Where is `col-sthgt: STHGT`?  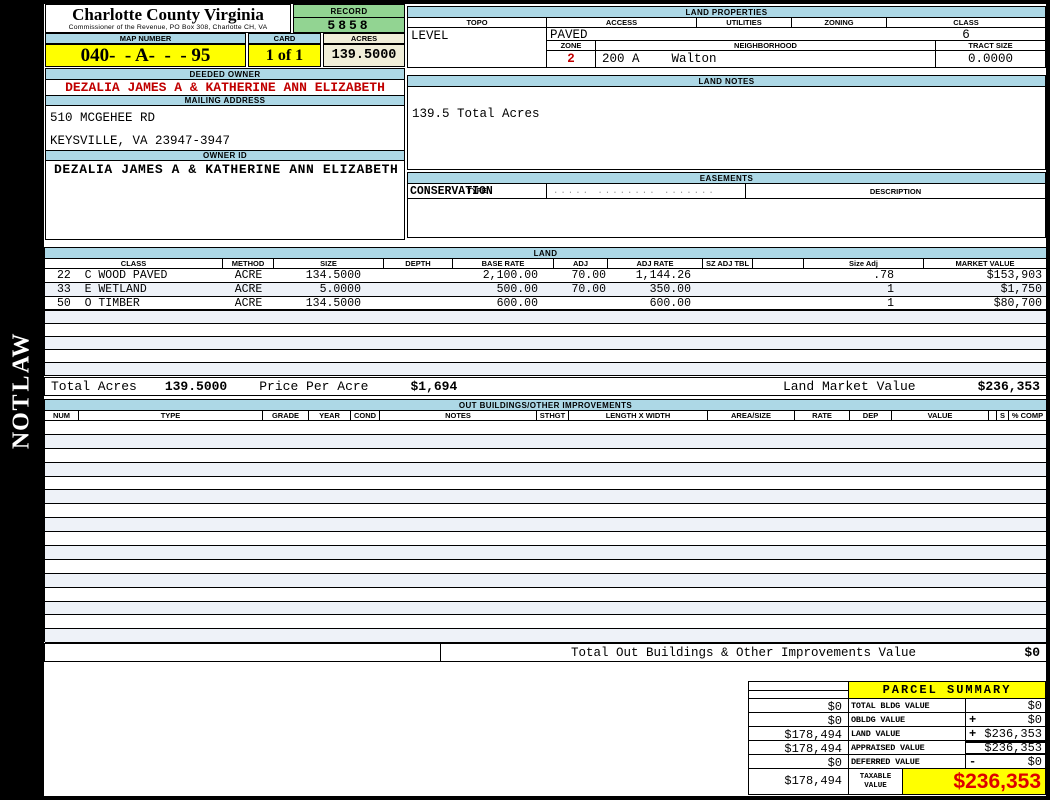
col-sthgt: STHGT is located at coordinates (553, 415).